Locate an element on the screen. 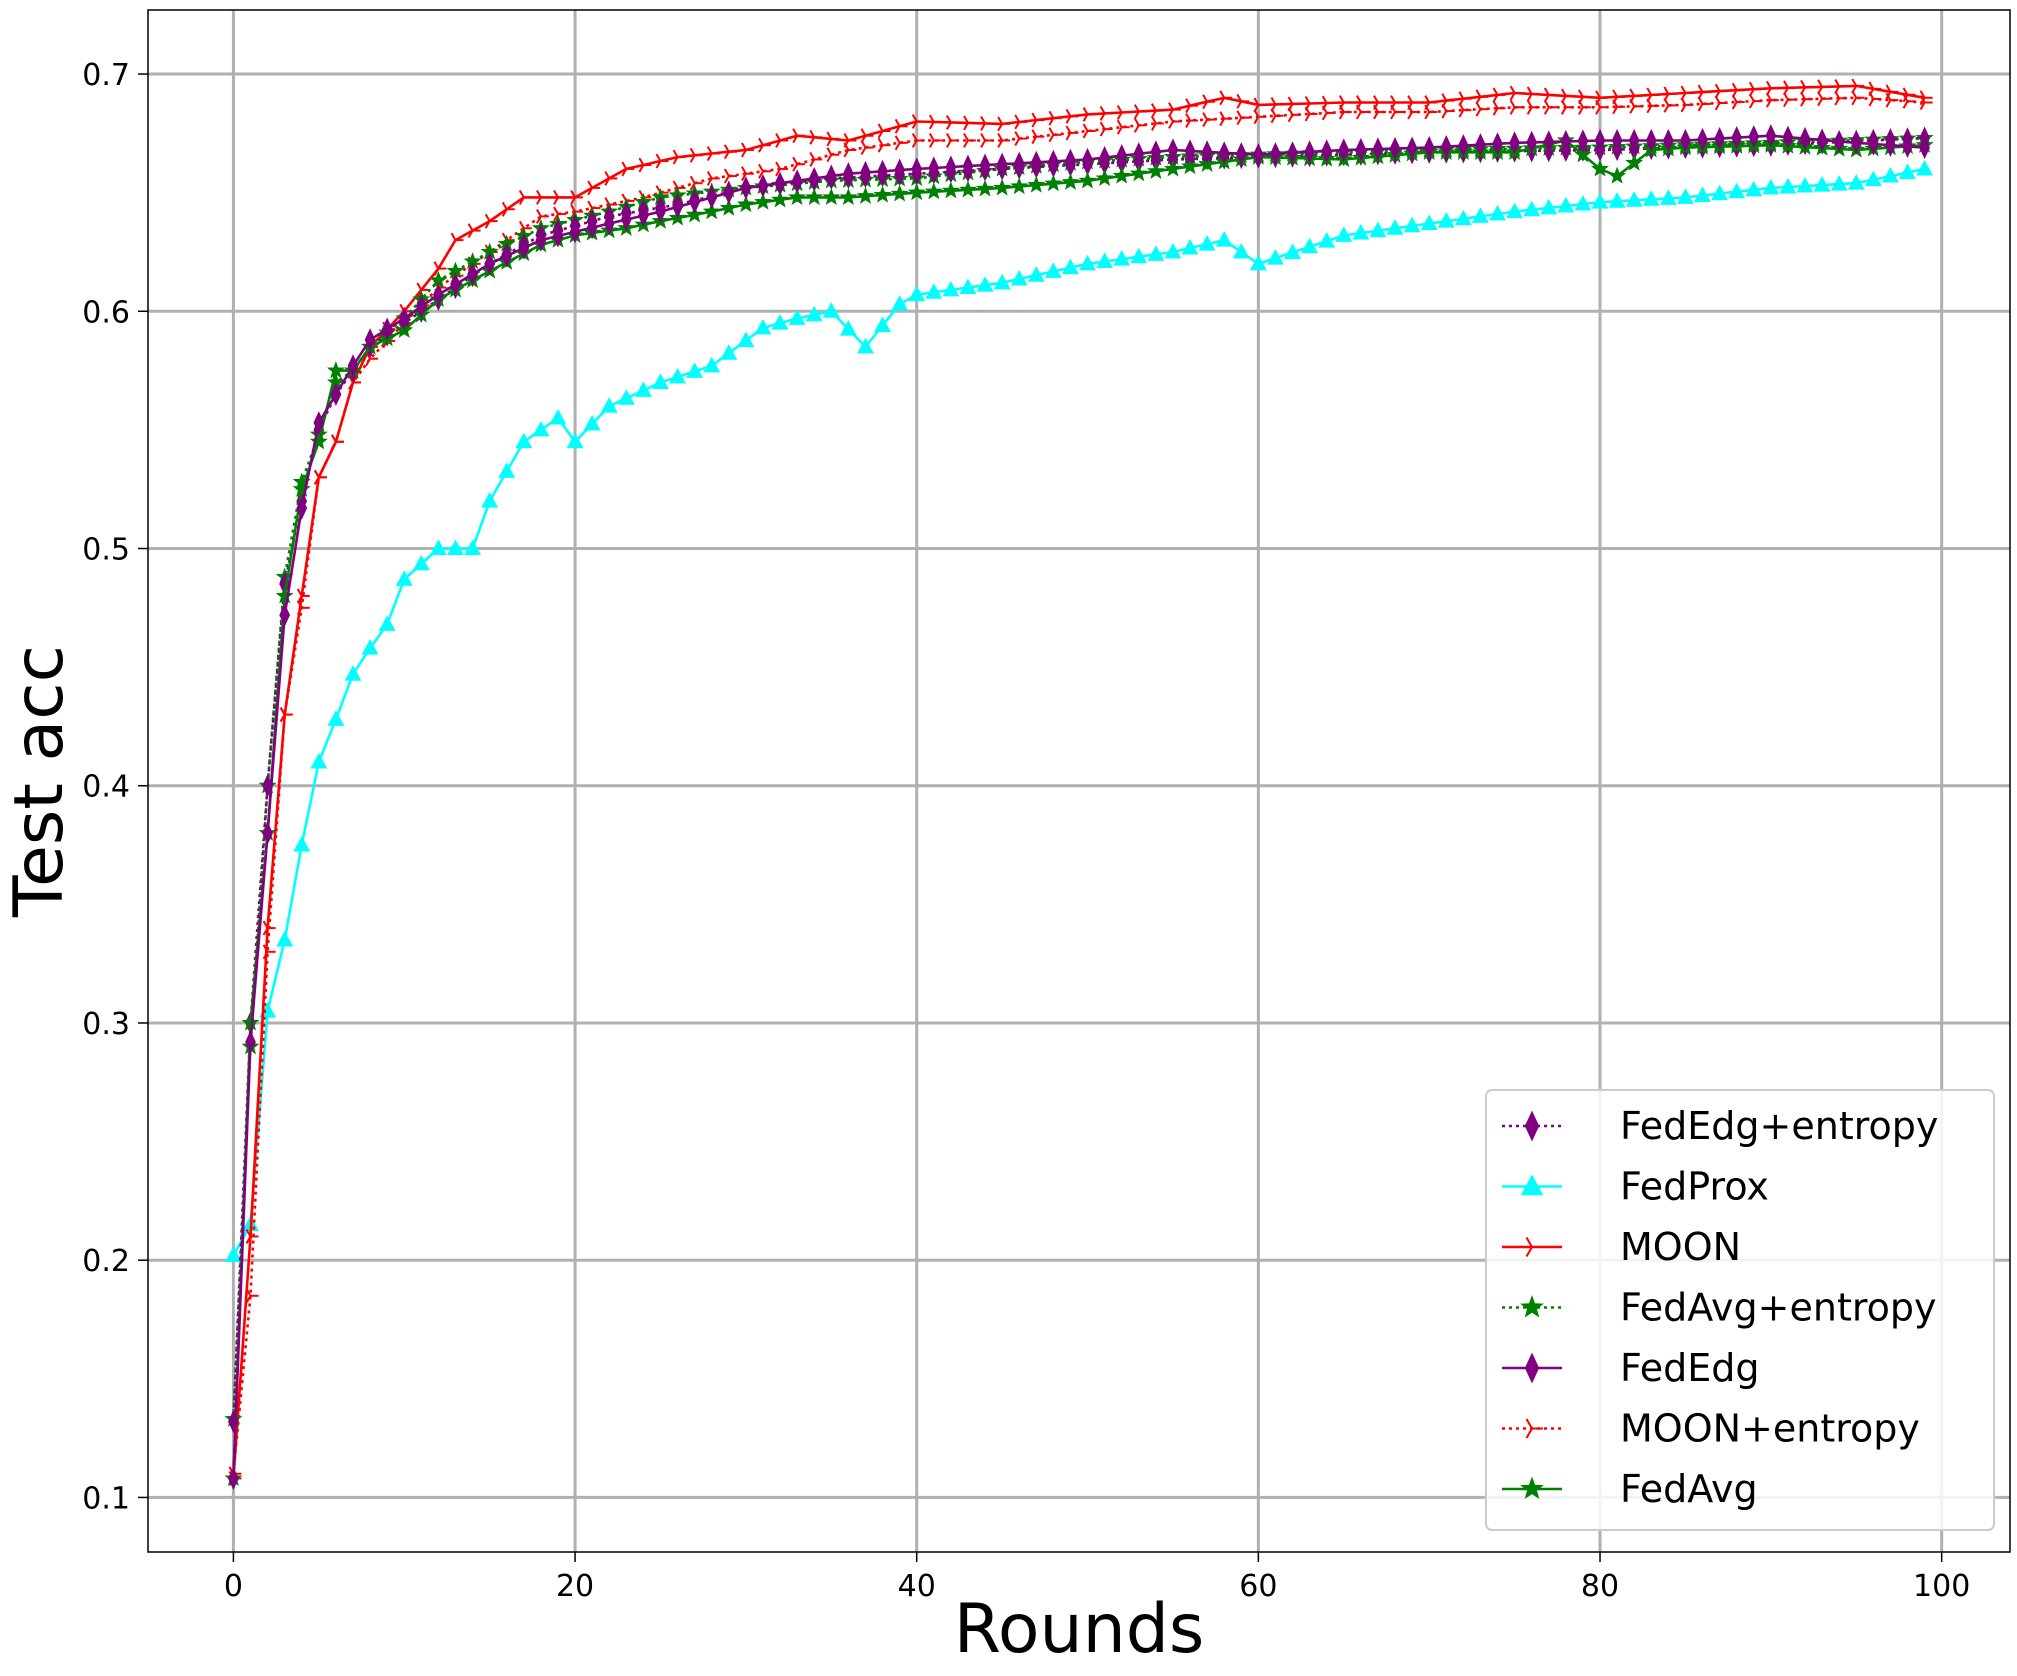 This screenshot has height=1676, width=2017. x-tick-label: 40 is located at coordinates (917, 1586).